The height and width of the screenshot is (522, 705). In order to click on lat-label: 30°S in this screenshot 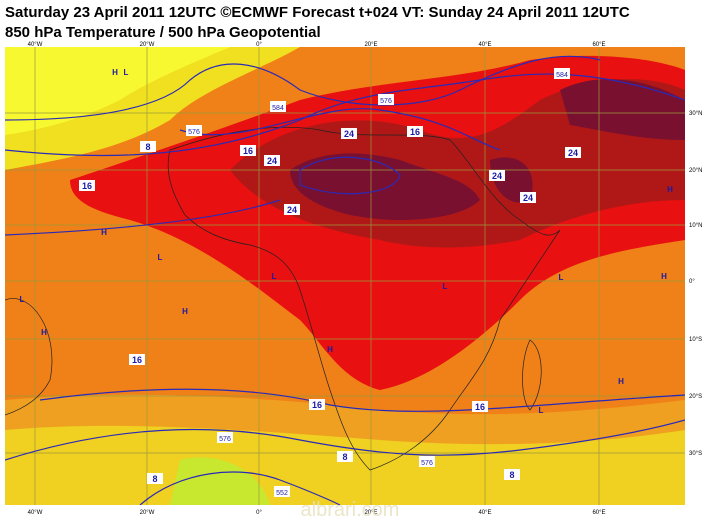, I will do `click(695, 454)`.